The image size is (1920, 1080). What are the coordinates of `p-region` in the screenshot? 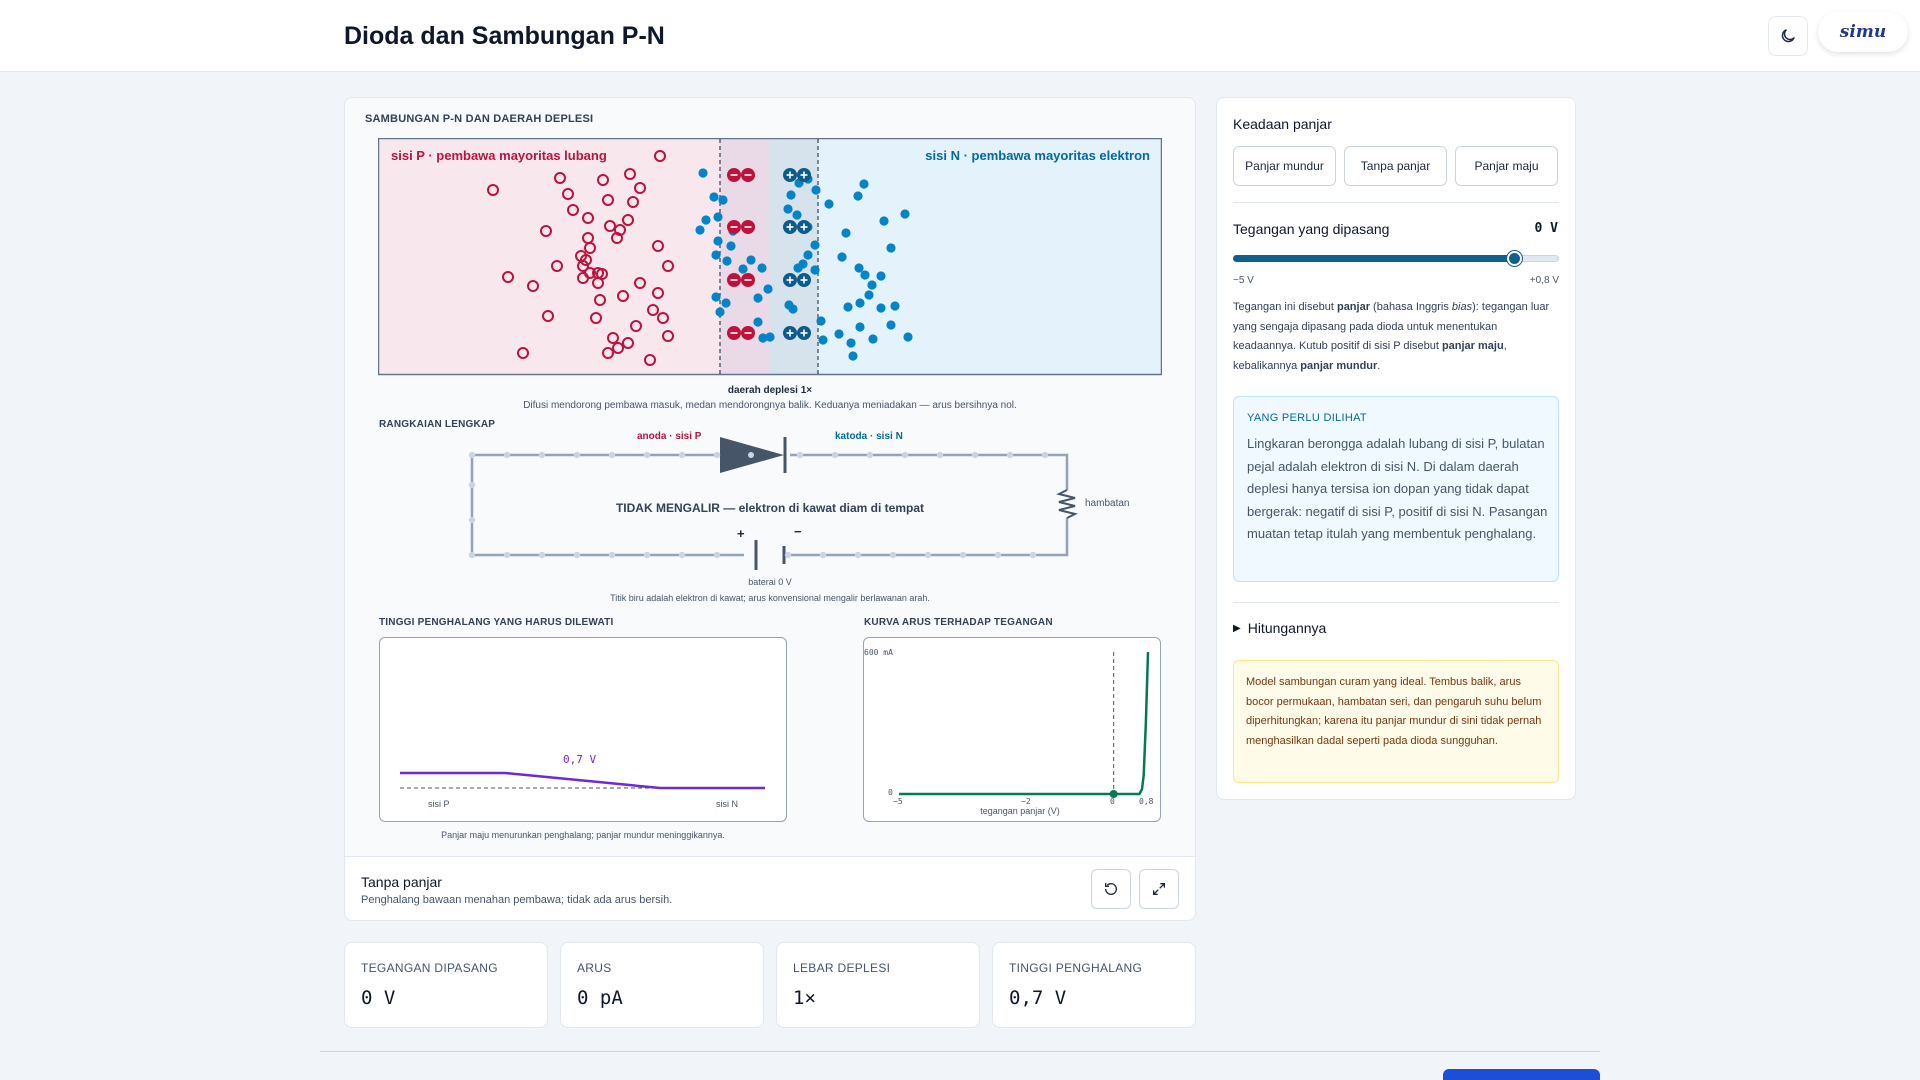 It's located at (549, 256).